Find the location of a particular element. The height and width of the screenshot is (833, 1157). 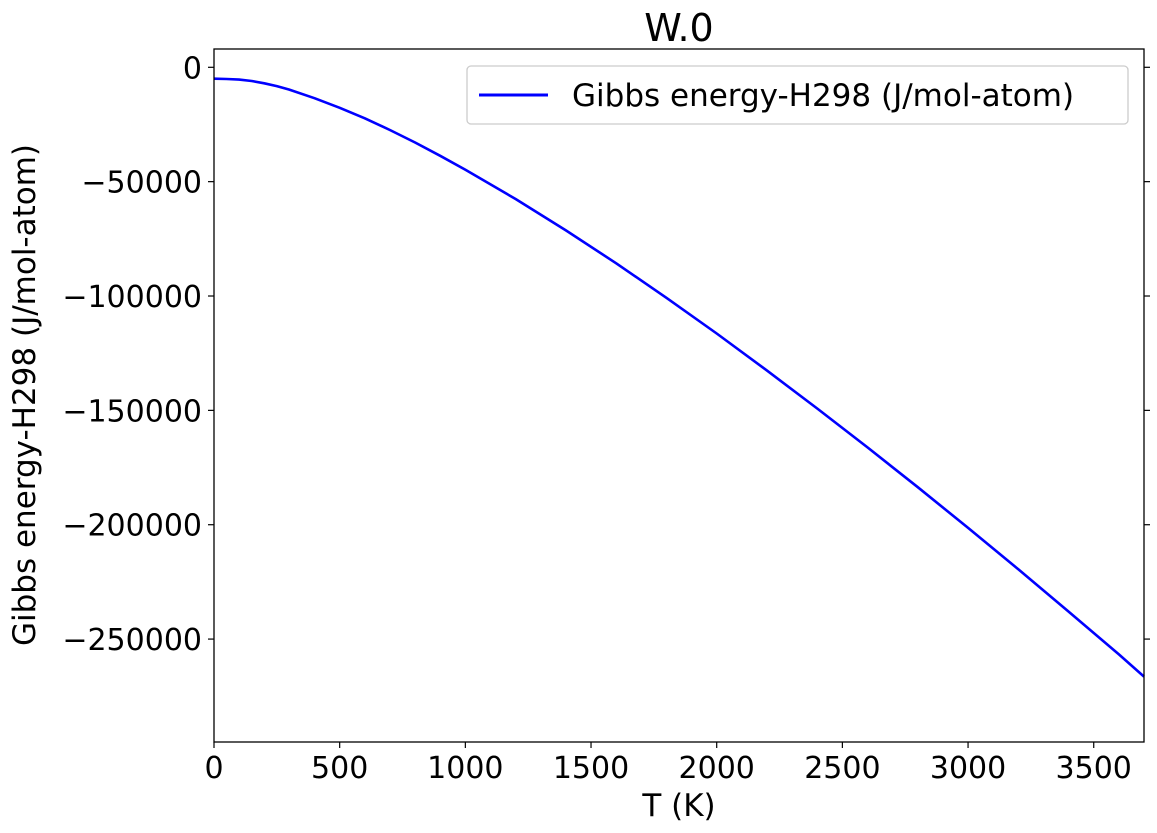

x-tick-label: 500 is located at coordinates (339, 768).